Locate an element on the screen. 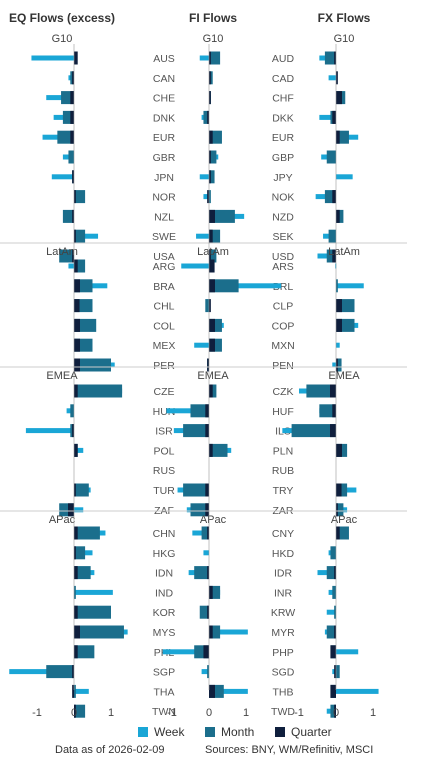 The width and height of the screenshot is (425, 765). legend-label-month: Month is located at coordinates (238, 732).